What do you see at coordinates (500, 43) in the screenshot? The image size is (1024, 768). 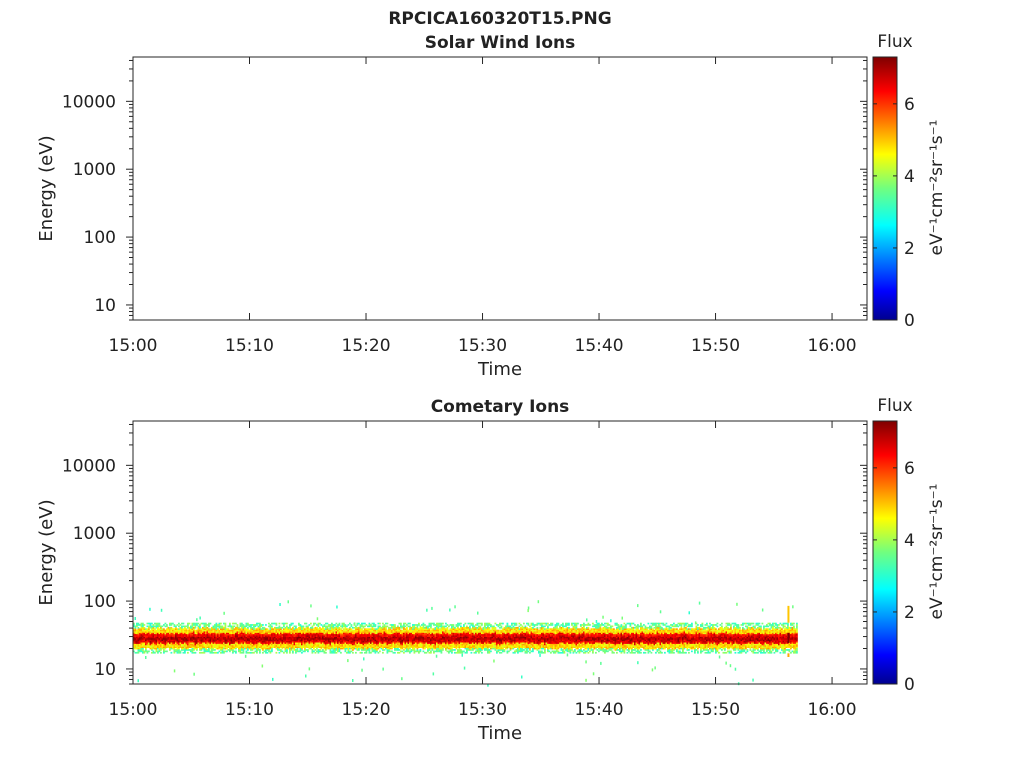 I see `panel-title: Solar Wind Ions` at bounding box center [500, 43].